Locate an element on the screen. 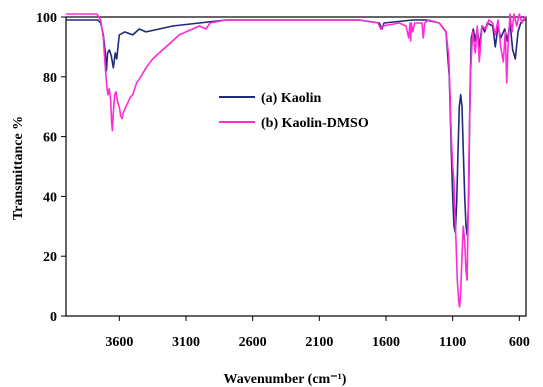  y-tick-label: 100 is located at coordinates (46, 18).